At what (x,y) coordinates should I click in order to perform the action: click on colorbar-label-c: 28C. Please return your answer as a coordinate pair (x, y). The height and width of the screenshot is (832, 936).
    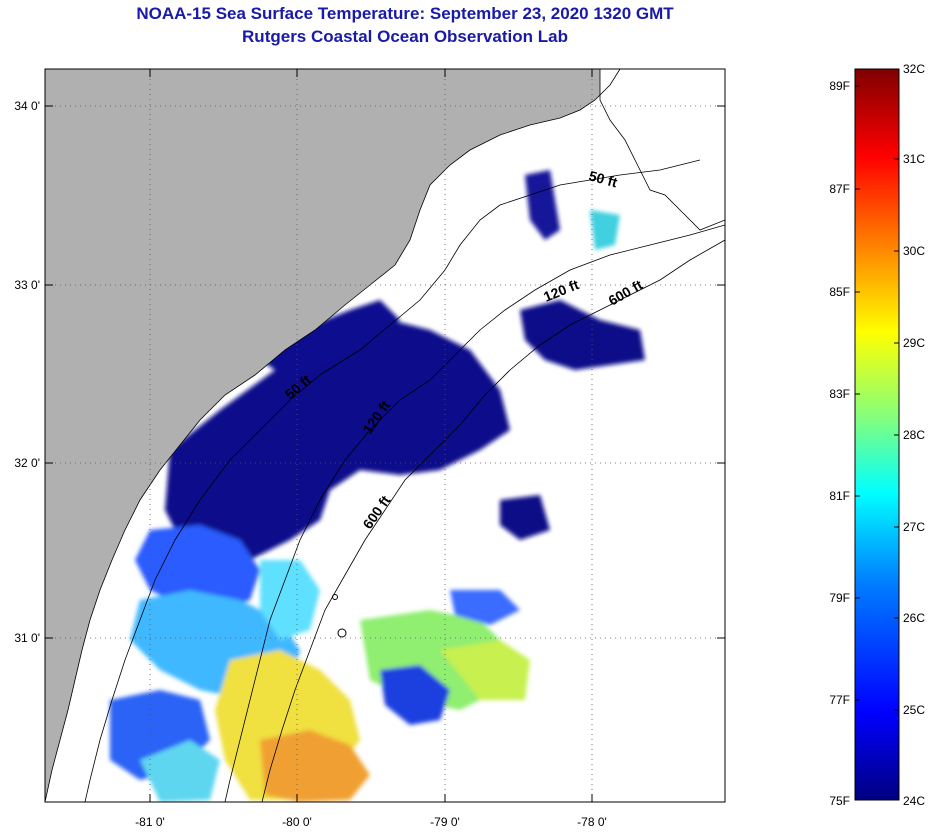
    Looking at the image, I should click on (914, 435).